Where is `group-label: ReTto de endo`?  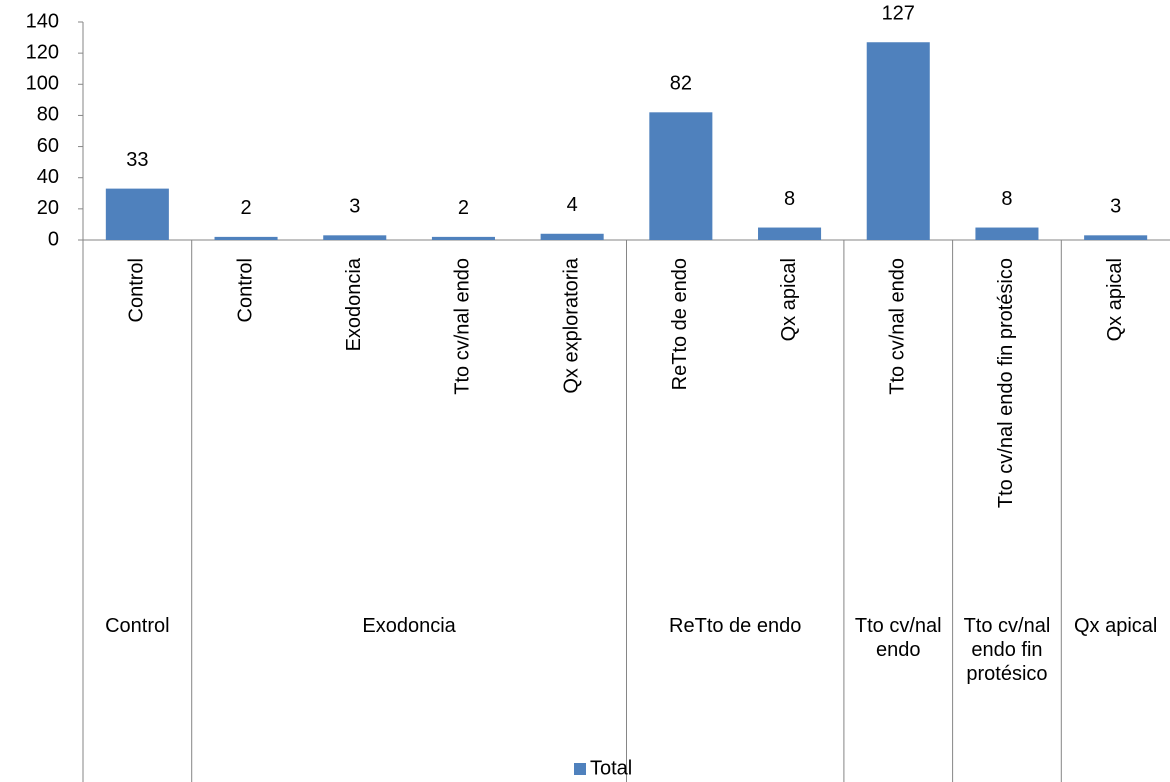 group-label: ReTto de endo is located at coordinates (735, 626).